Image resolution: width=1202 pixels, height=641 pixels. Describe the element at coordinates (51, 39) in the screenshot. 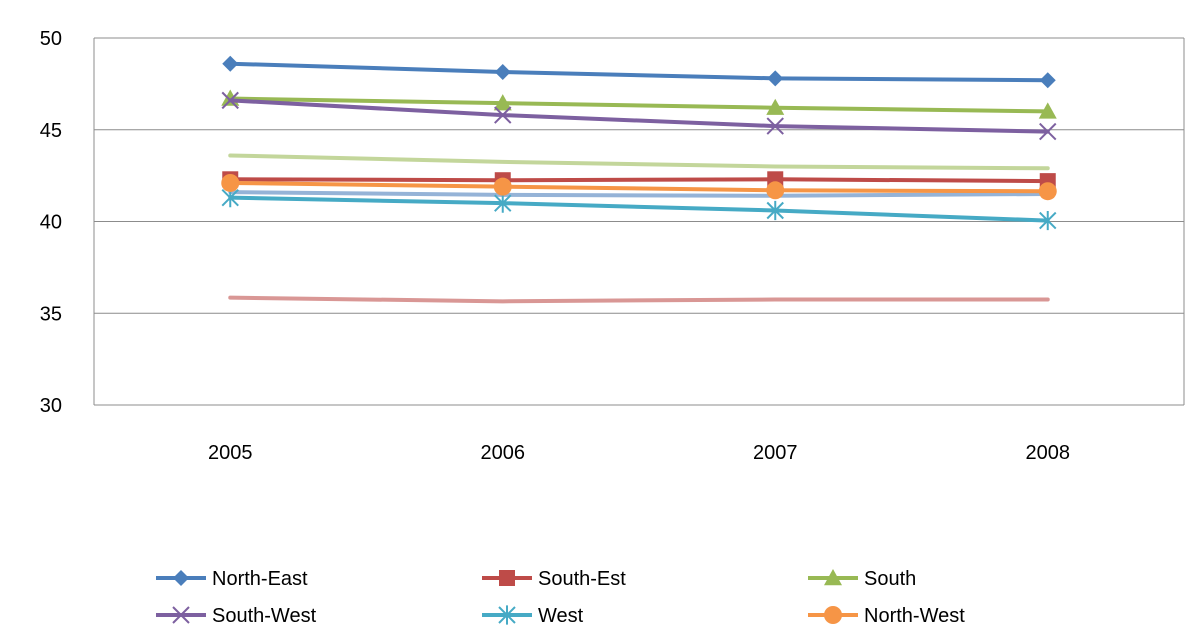

I see `y-tick-label: 50` at that location.